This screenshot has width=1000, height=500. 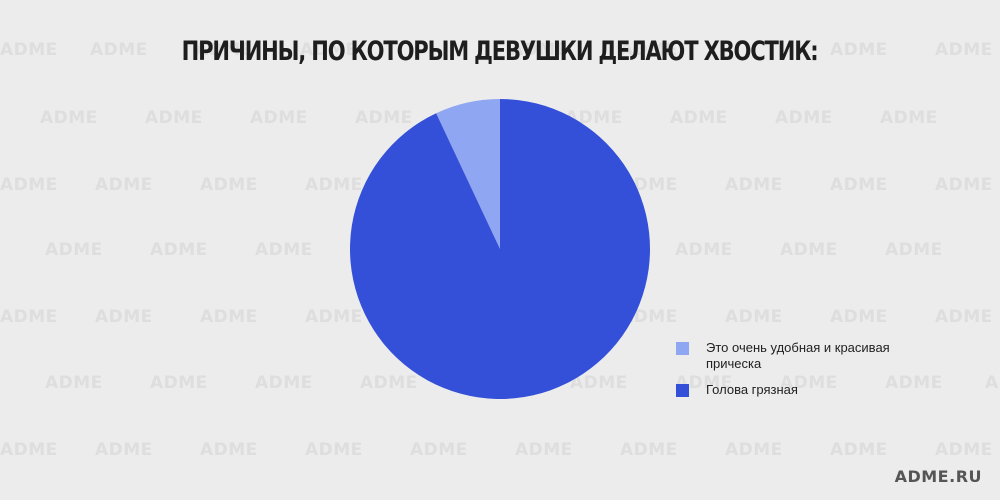 I want to click on legend-swatch-comfortable, so click(x=682, y=348).